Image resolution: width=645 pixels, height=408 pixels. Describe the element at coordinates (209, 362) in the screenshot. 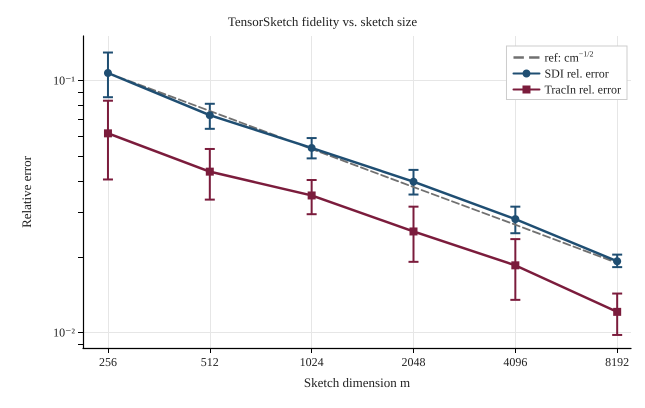

I see `x-tick-label: 512` at that location.